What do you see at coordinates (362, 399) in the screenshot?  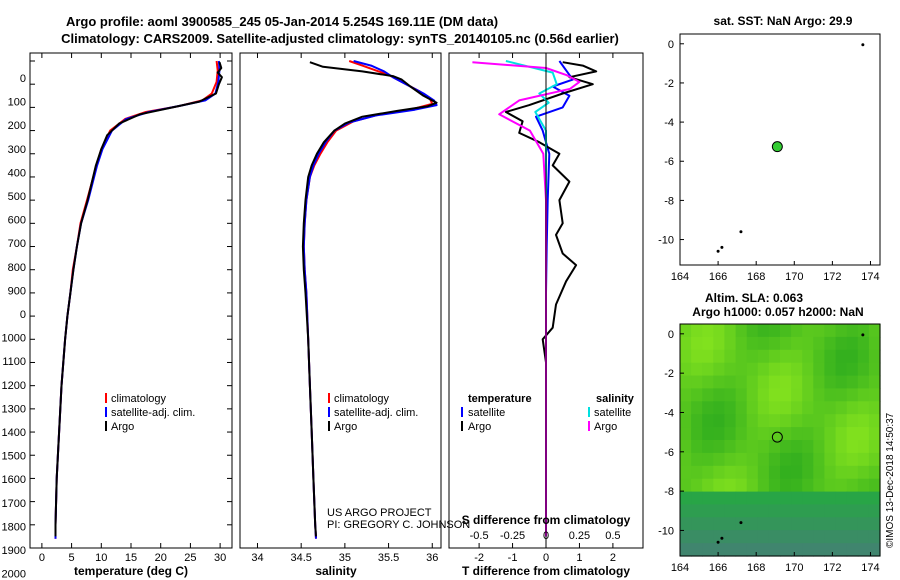 I see `legend-entry: climatology` at bounding box center [362, 399].